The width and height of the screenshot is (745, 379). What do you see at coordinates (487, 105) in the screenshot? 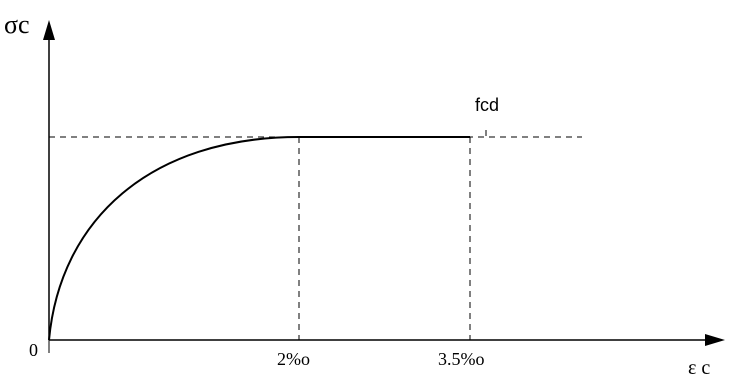
I see `fcd-label: fcd` at bounding box center [487, 105].